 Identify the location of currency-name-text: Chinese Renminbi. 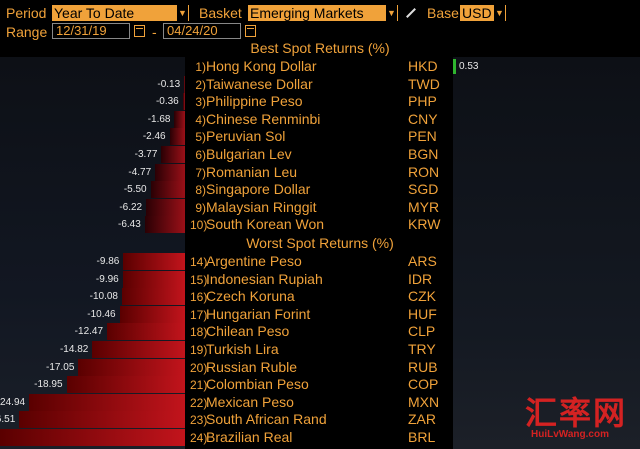
(263, 118).